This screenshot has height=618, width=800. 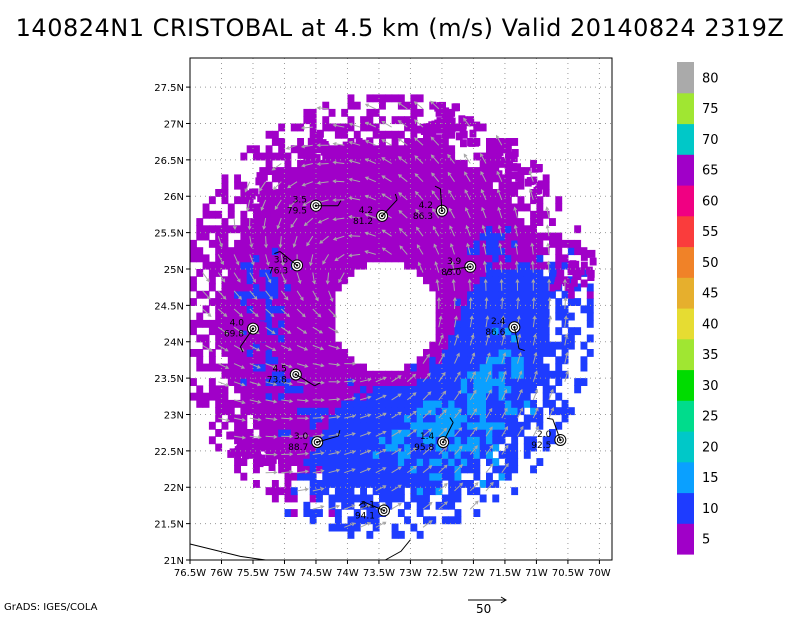 I want to click on x-tick-label: 76.5W, so click(x=190, y=573).